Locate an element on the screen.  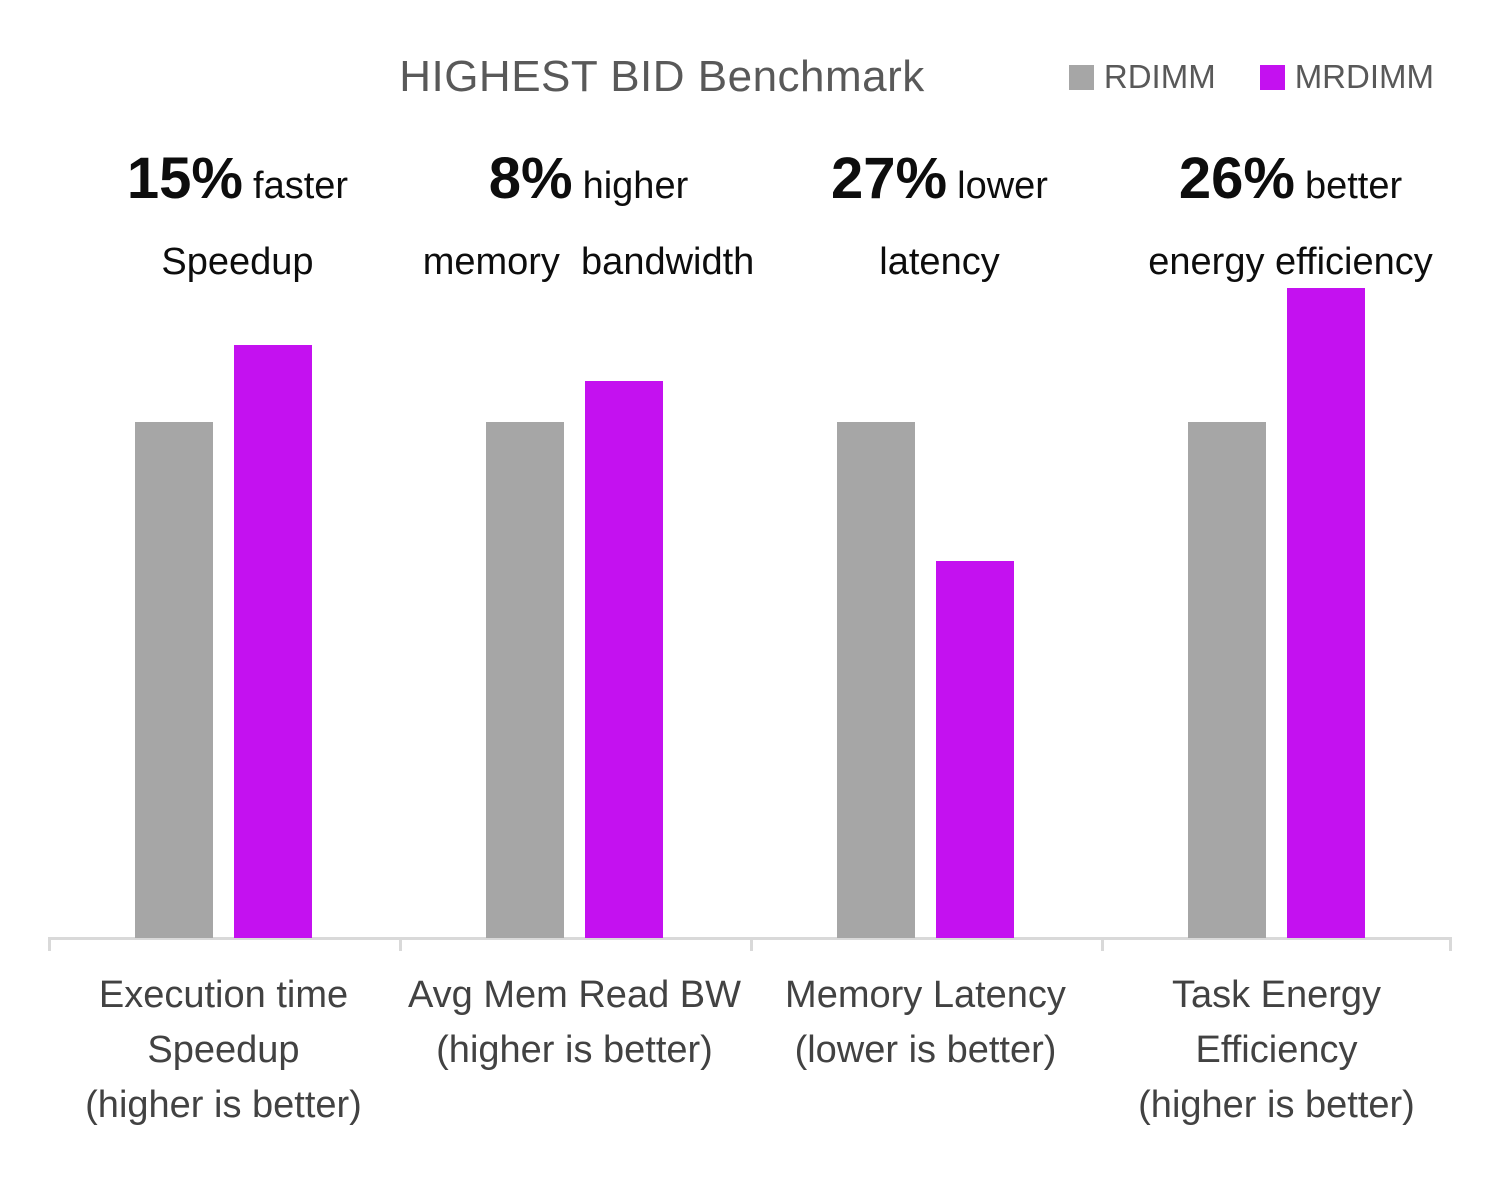
legend-label-mrdimm: MRDIMM is located at coordinates (1364, 76).